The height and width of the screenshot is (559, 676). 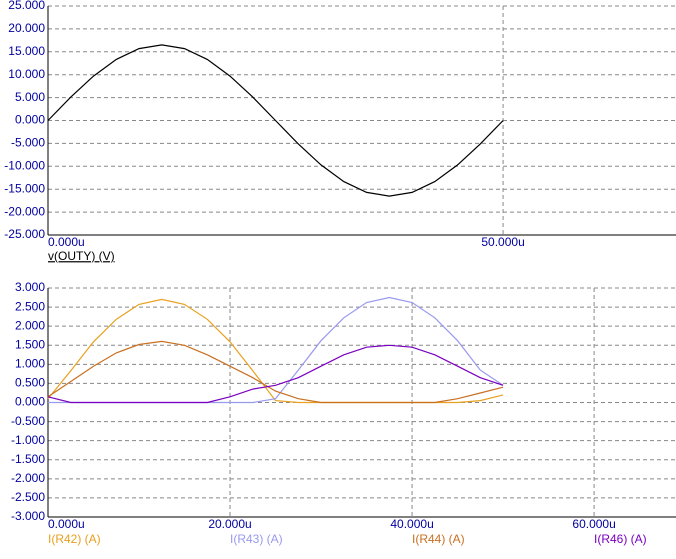 What do you see at coordinates (30, 97) in the screenshot?
I see `y-tick-label: 5.000` at bounding box center [30, 97].